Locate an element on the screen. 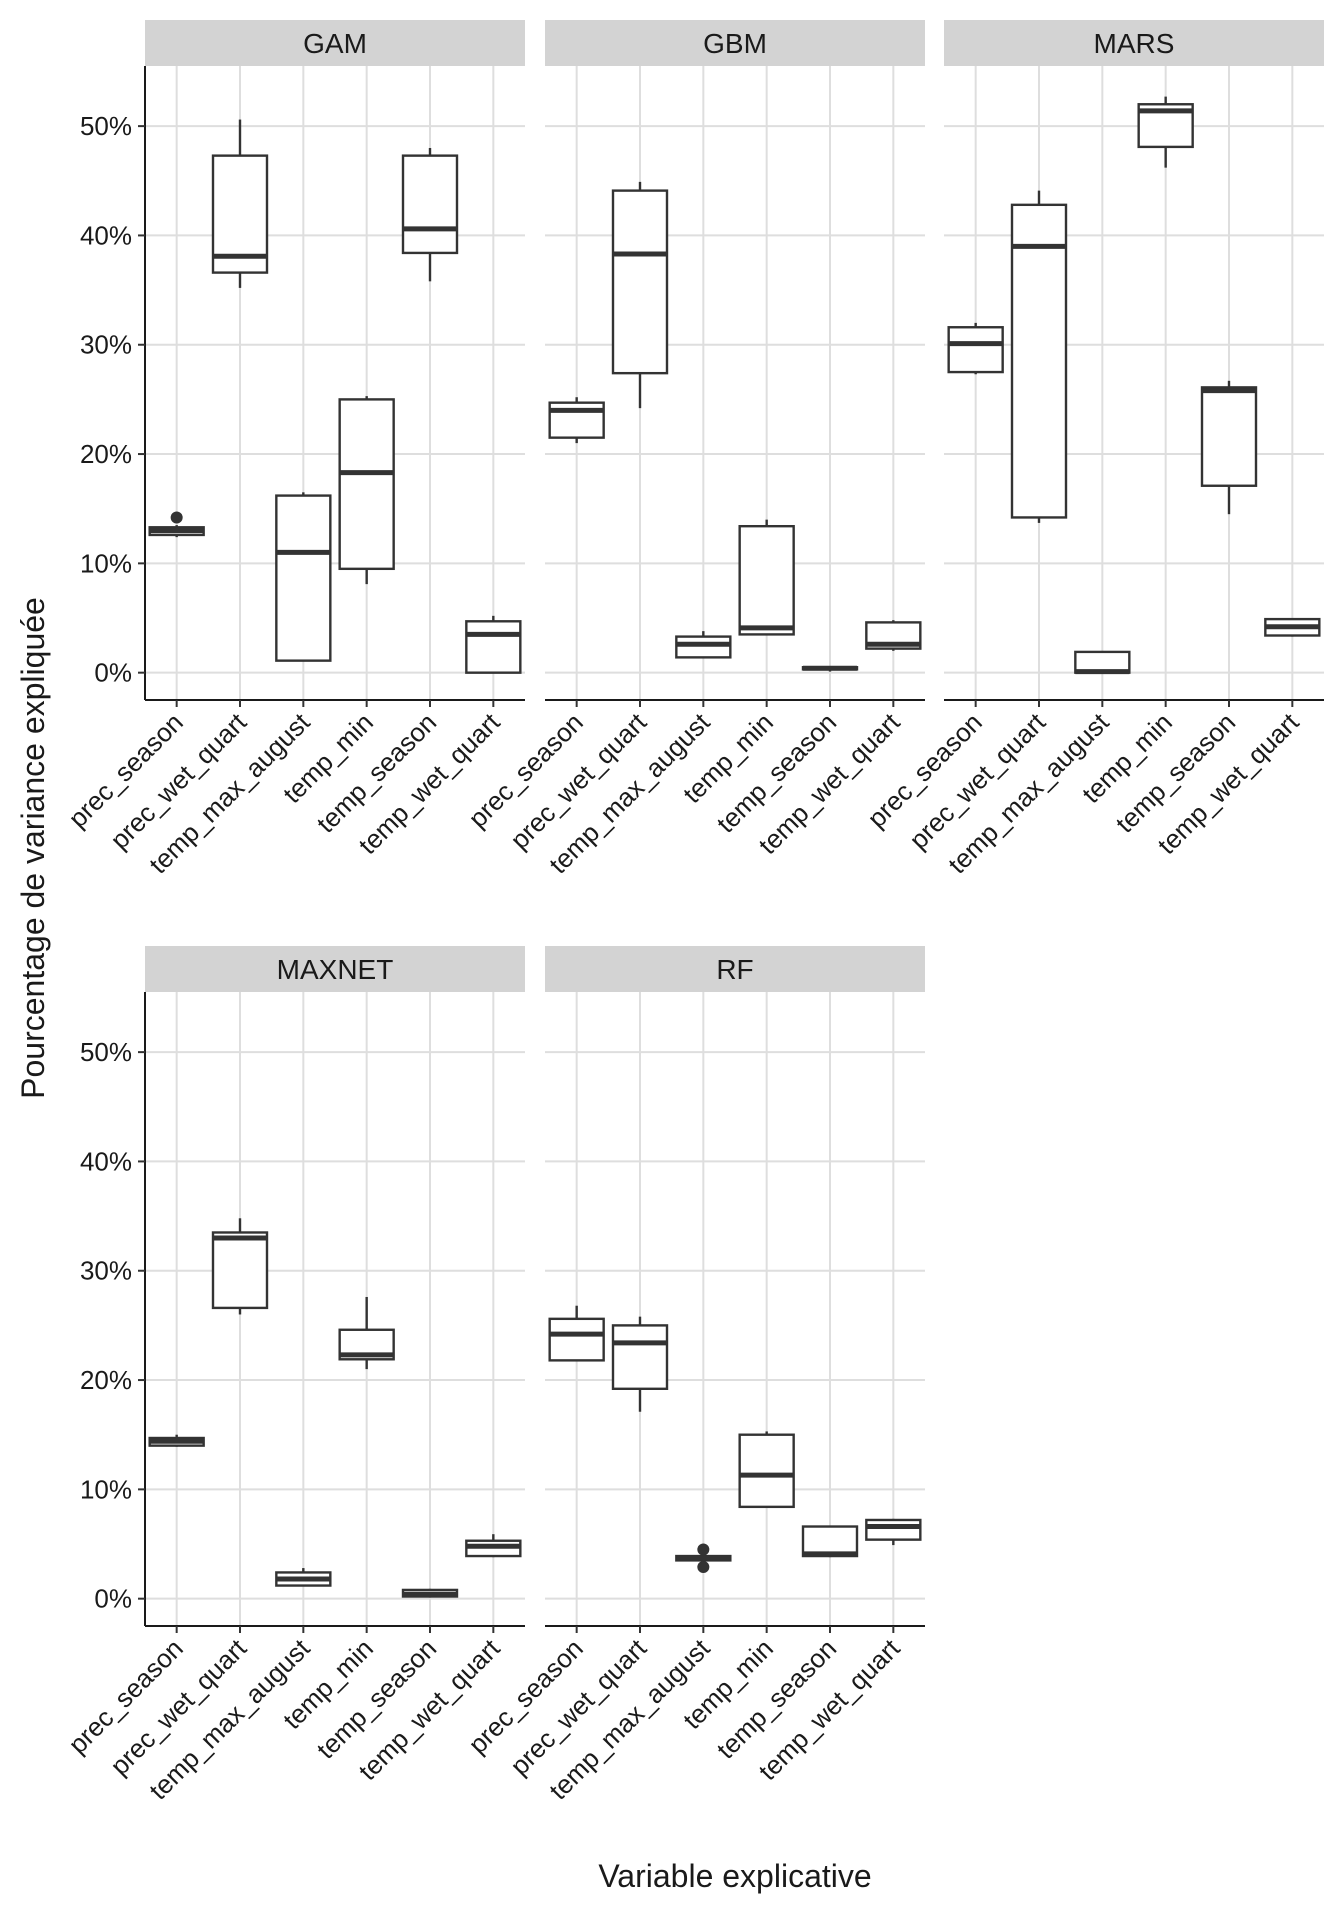 The height and width of the screenshot is (1920, 1344). x-axis-title: Variable explicative is located at coordinates (734, 1876).